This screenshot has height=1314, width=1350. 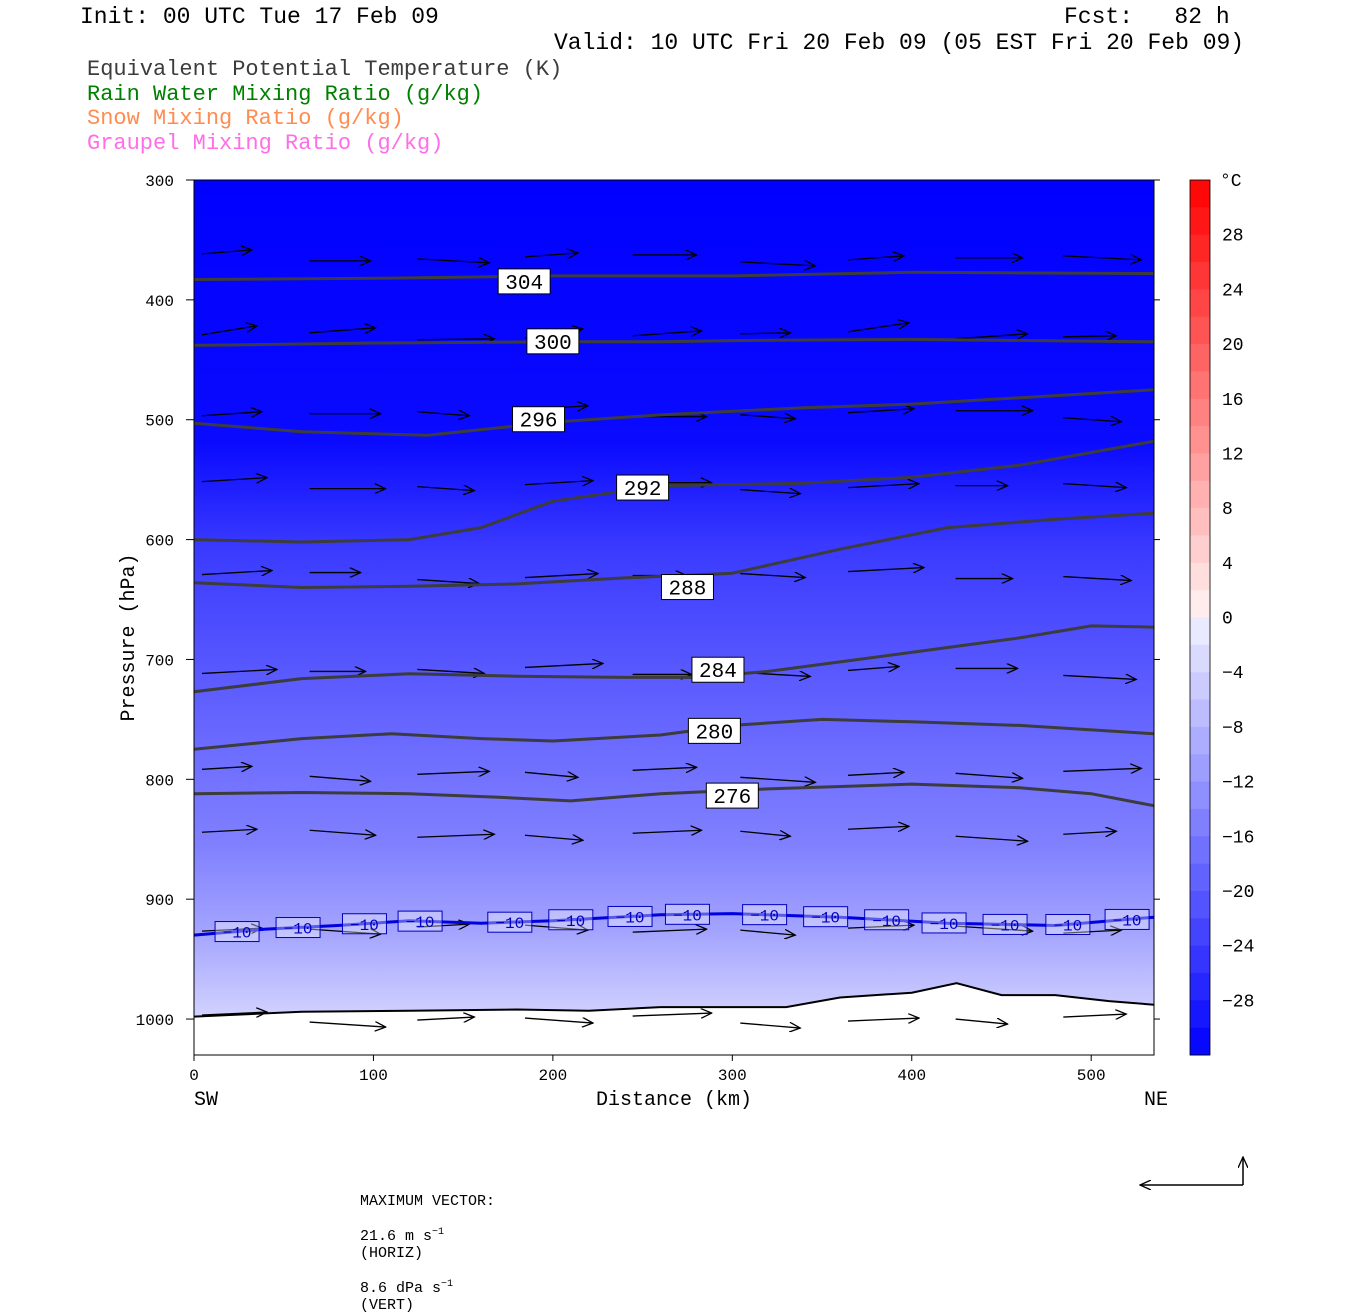 What do you see at coordinates (732, 1076) in the screenshot?
I see `x-tick-label: 300` at bounding box center [732, 1076].